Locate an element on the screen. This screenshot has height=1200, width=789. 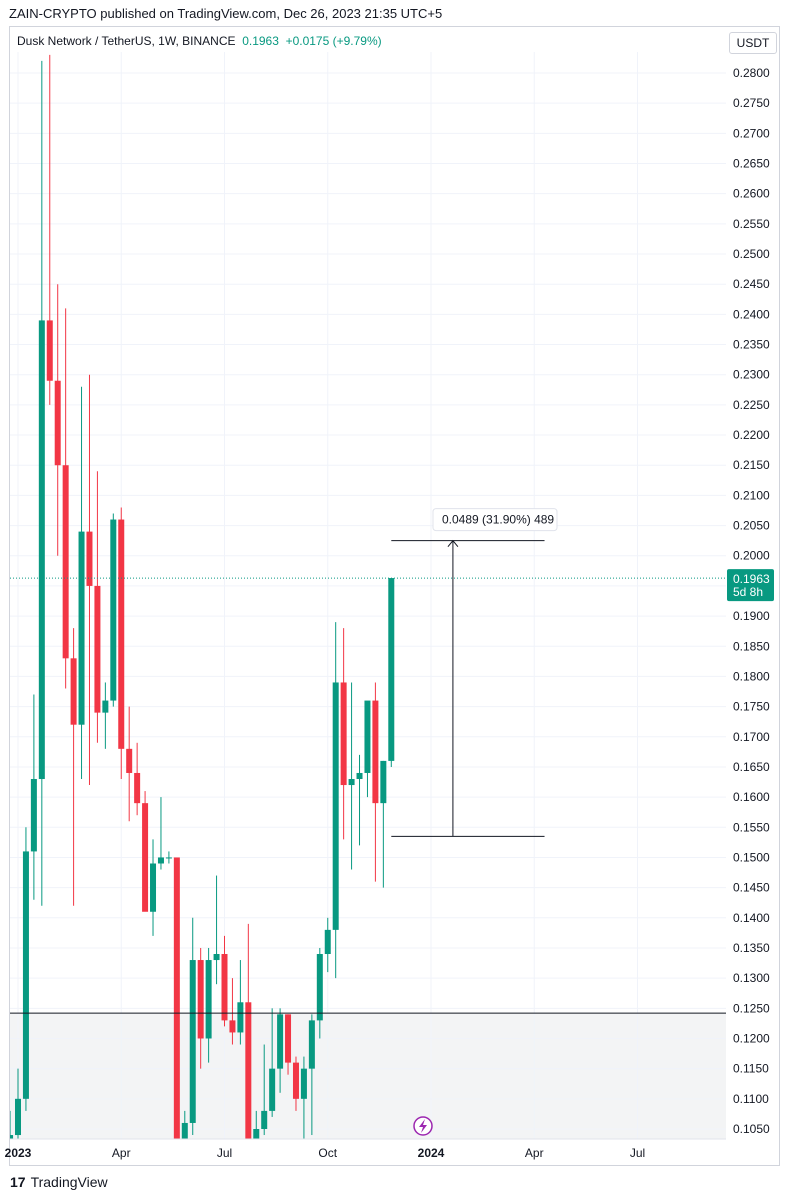
y-tick-label: 0.1350 is located at coordinates (751, 948).